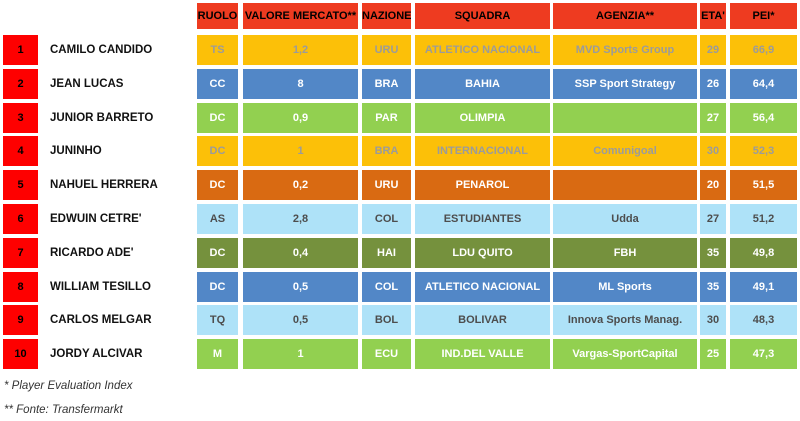 The width and height of the screenshot is (800, 421). I want to click on role-cell: TS, so click(217, 50).